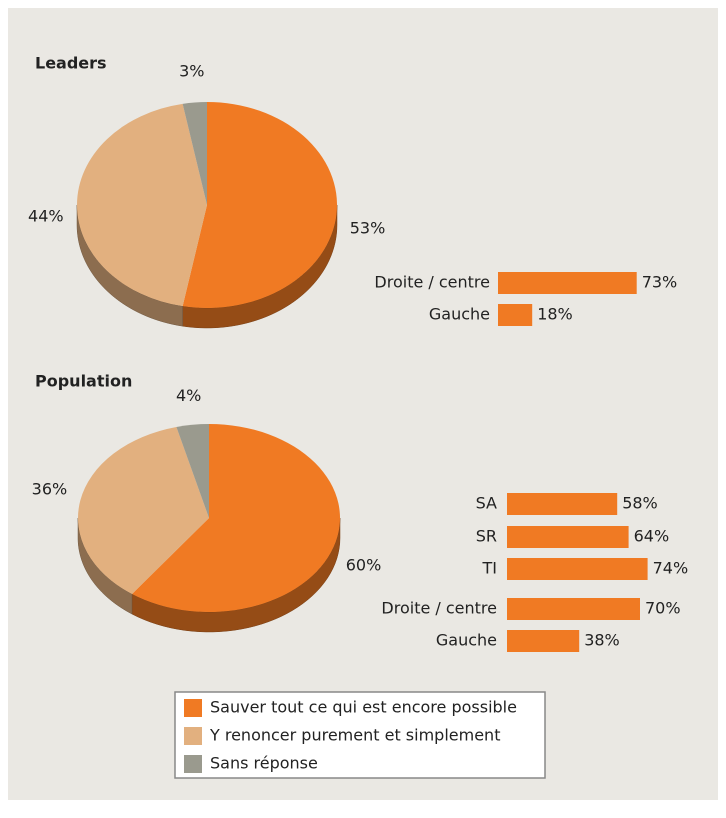 This screenshot has height=818, width=726. What do you see at coordinates (490, 568) in the screenshot?
I see `bar-category-label: TI` at bounding box center [490, 568].